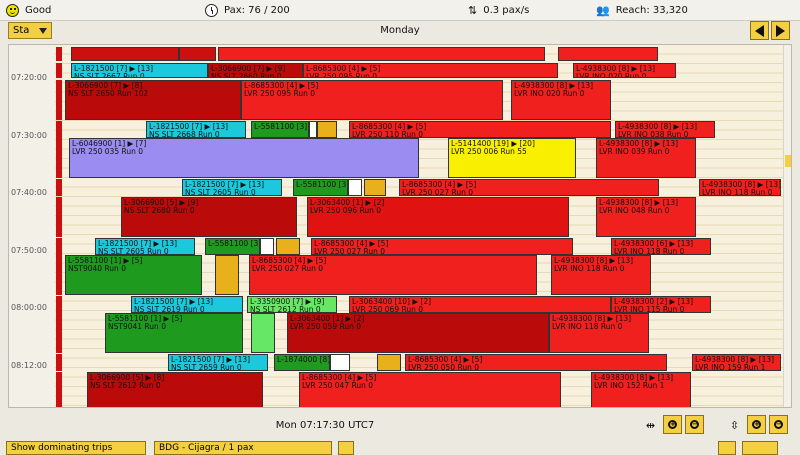 Image resolution: width=800 pixels, height=455 pixels. What do you see at coordinates (438, 217) in the screenshot?
I see `trip-block: L-3063400 [1] ▶ [2] LVR 250 096 Run 0` at bounding box center [438, 217].